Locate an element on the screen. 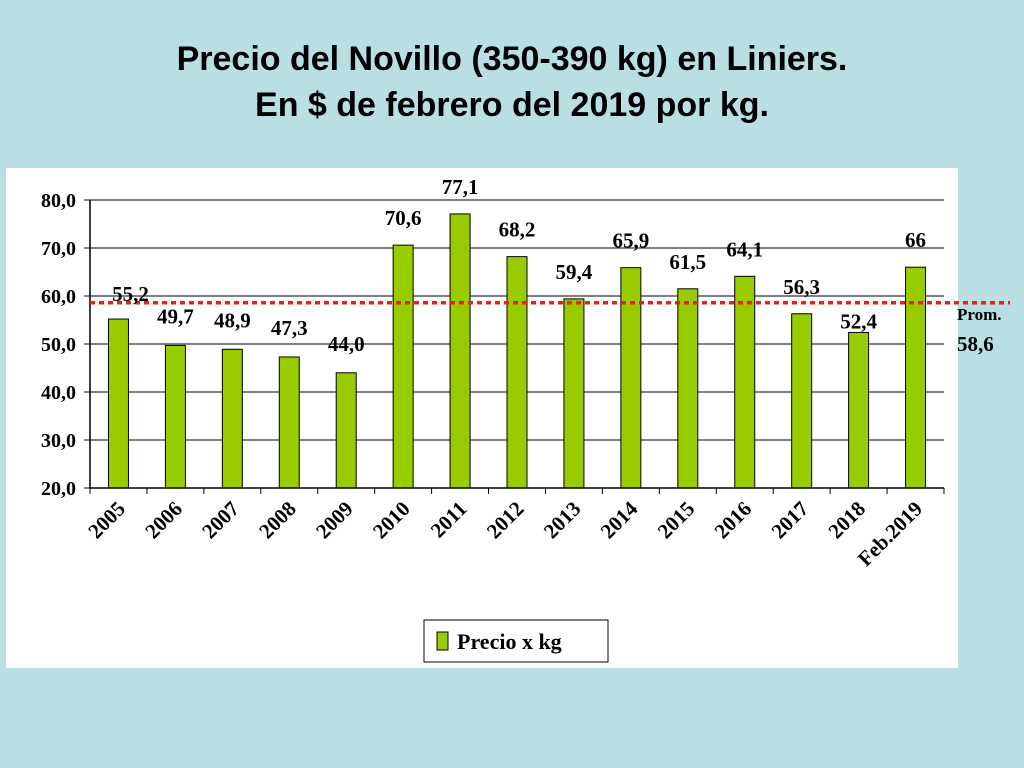 This screenshot has width=1024, height=768. data-label-2013: 59,4 is located at coordinates (574, 272).